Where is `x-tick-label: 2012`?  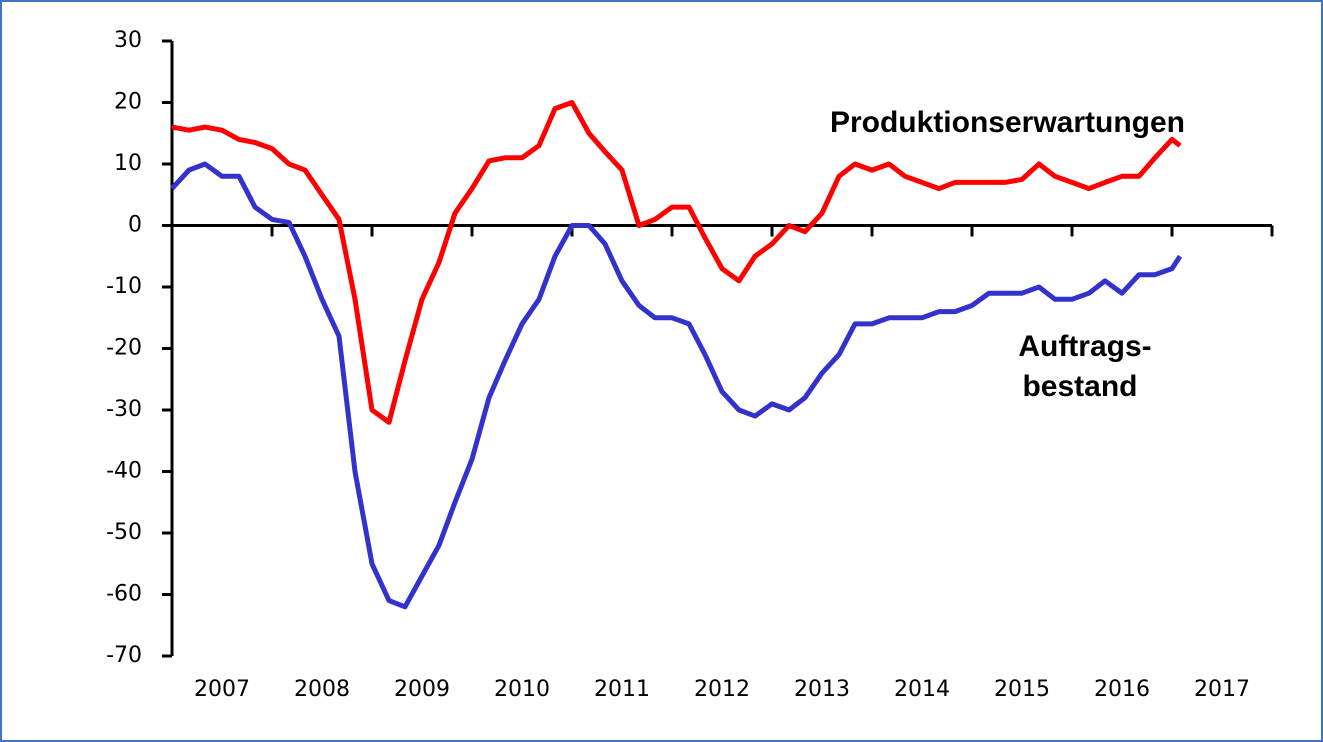
x-tick-label: 2012 is located at coordinates (722, 689).